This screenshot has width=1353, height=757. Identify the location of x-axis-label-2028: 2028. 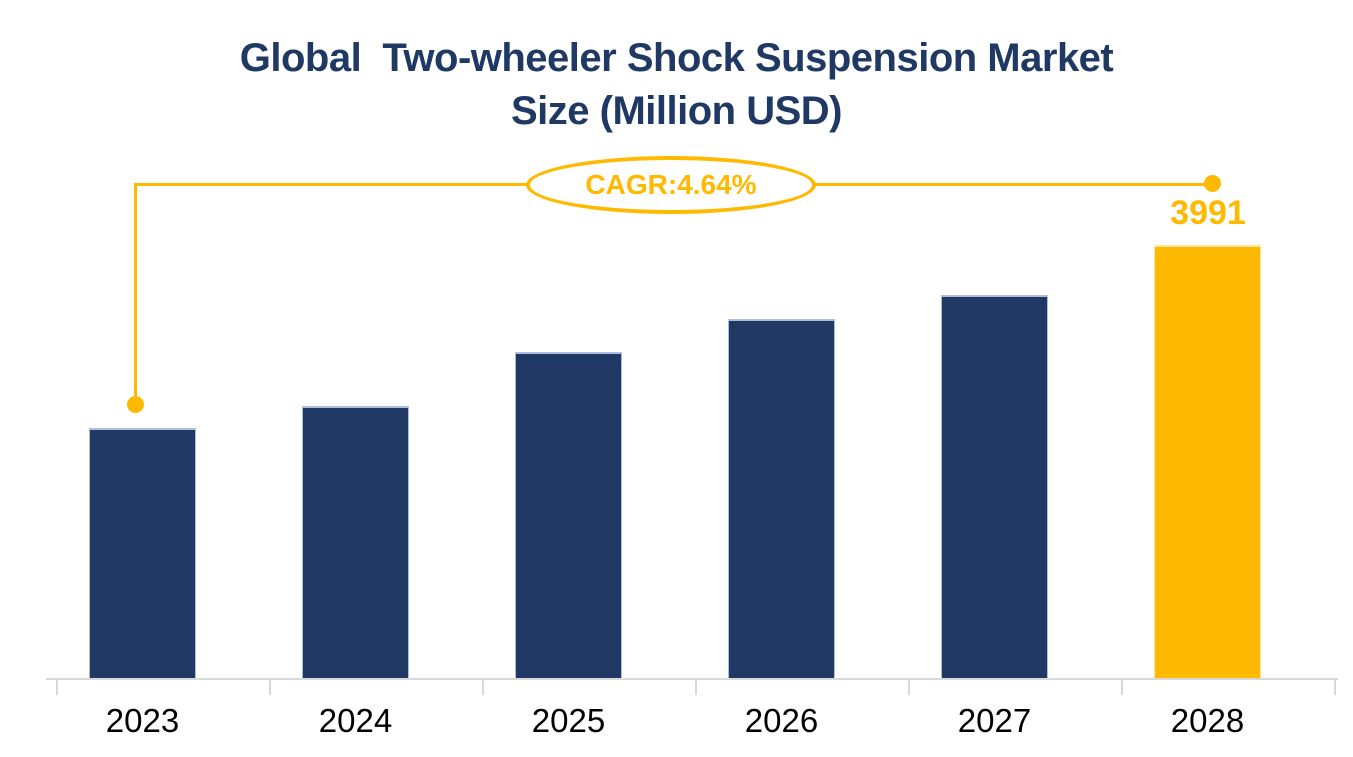
(1207, 720).